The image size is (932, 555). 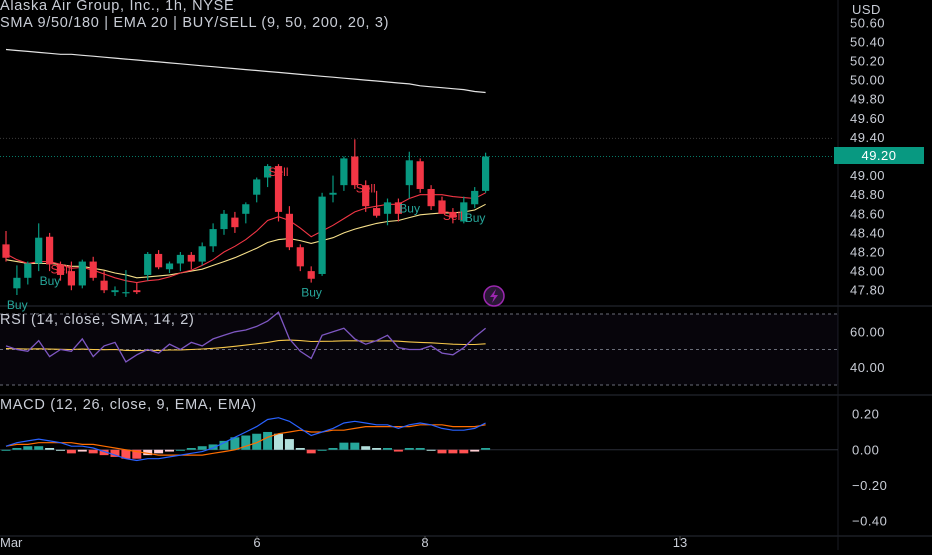 What do you see at coordinates (867, 118) in the screenshot?
I see `price-tick-label: 49.60` at bounding box center [867, 118].